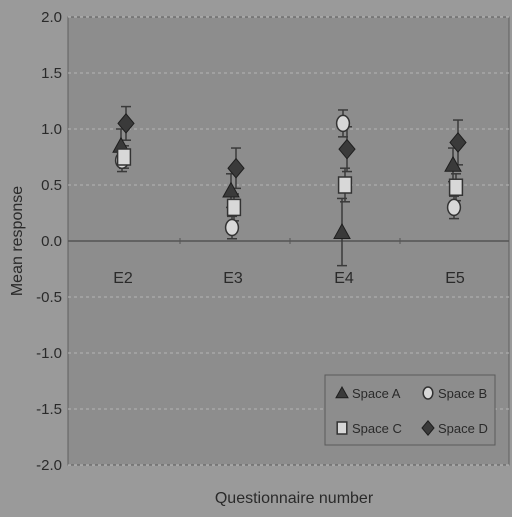 The height and width of the screenshot is (517, 512). What do you see at coordinates (51, 241) in the screenshot?
I see `y-tick-label: 0.0` at bounding box center [51, 241].